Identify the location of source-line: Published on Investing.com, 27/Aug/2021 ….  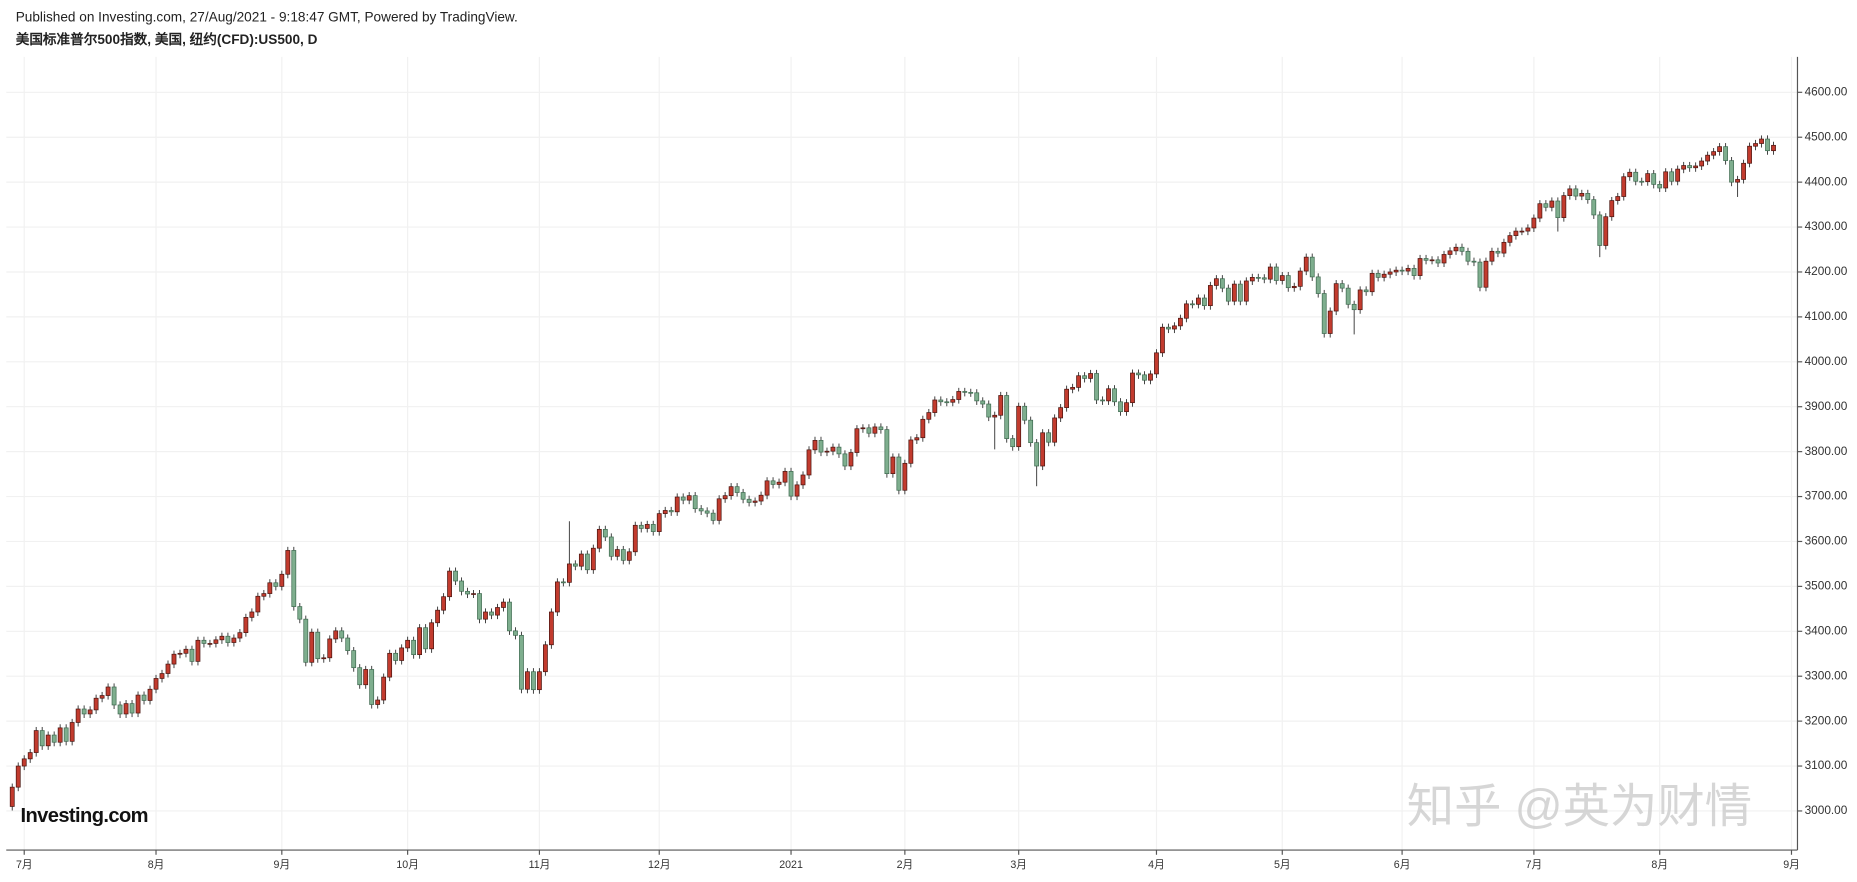
(267, 16).